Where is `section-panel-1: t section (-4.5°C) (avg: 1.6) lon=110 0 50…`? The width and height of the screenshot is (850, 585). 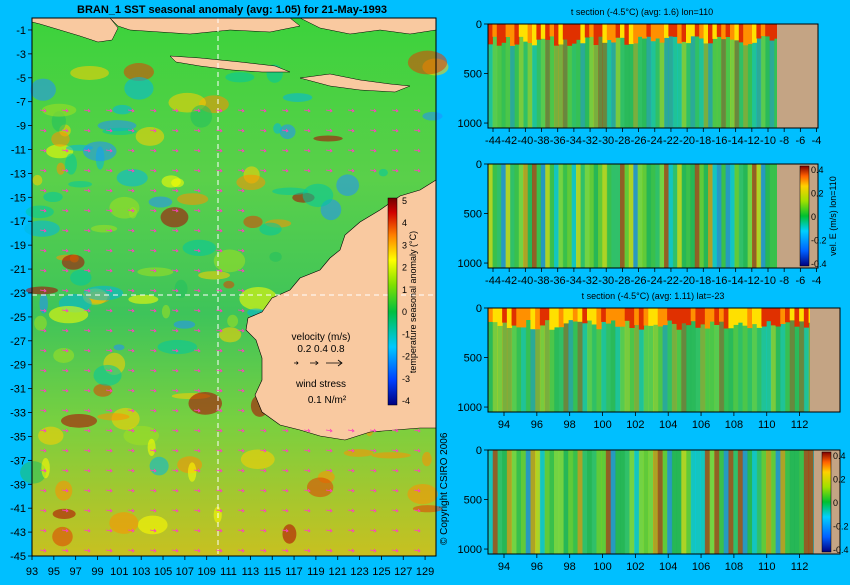 section-panel-1: t section (-4.5°C) (avg: 1.6) lon=110 0 50… is located at coordinates (640, 77).